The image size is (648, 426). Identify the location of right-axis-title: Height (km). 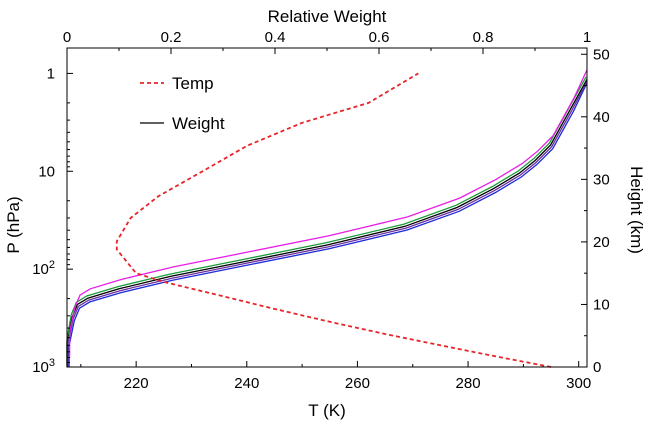
(636, 210).